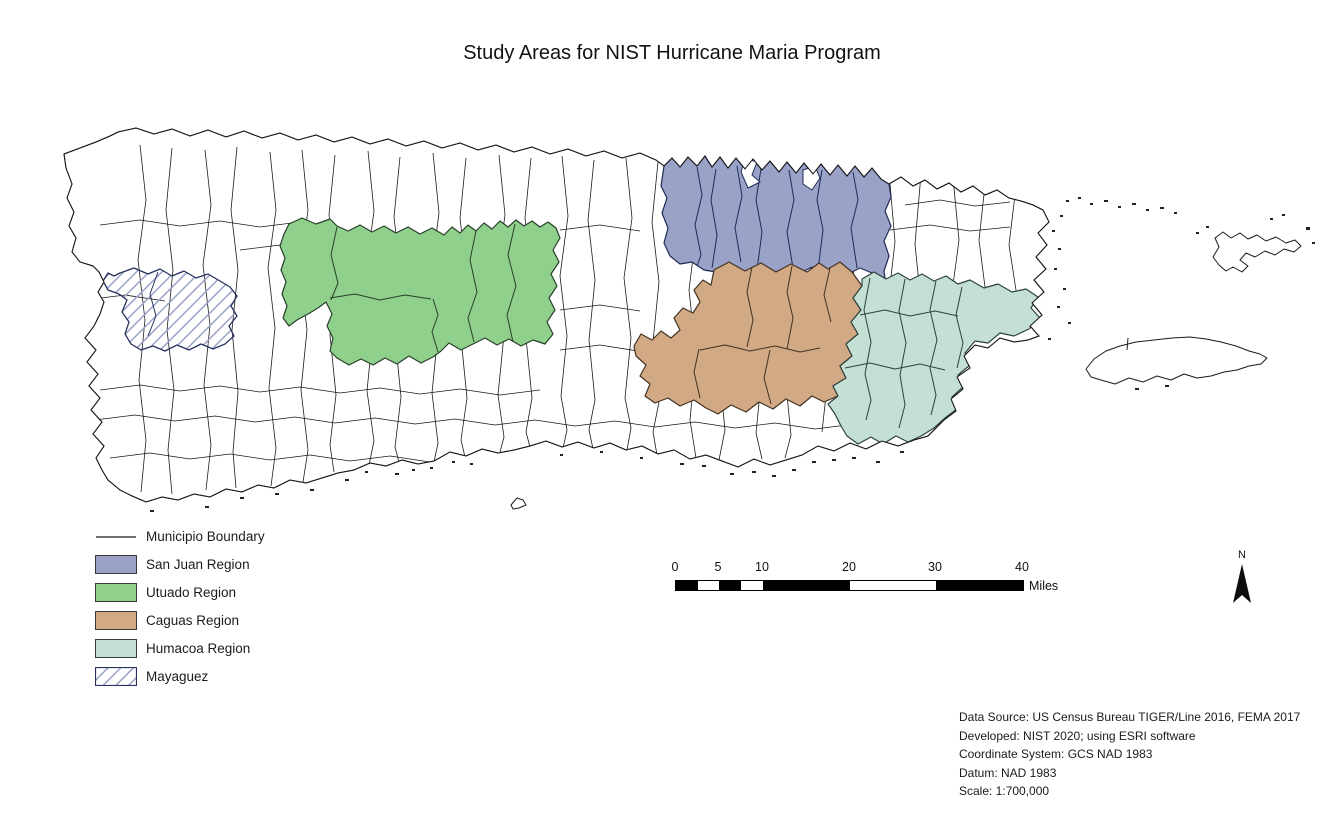 The image size is (1344, 816). Describe the element at coordinates (935, 567) in the screenshot. I see `scale-tick-label-30: 30` at that location.